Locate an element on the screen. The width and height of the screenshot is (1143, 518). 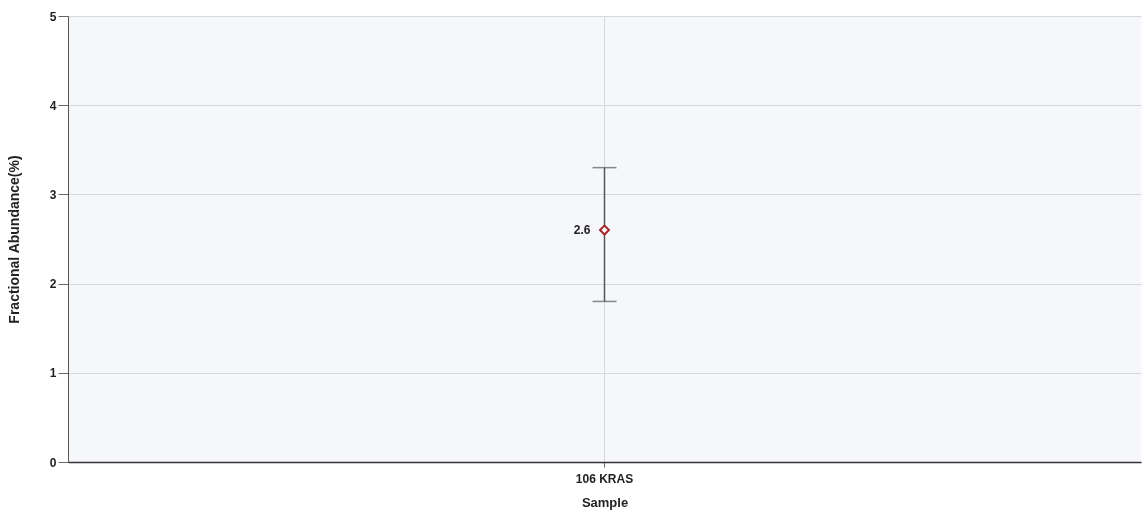
y-tick-label: 1 is located at coordinates (53, 373).